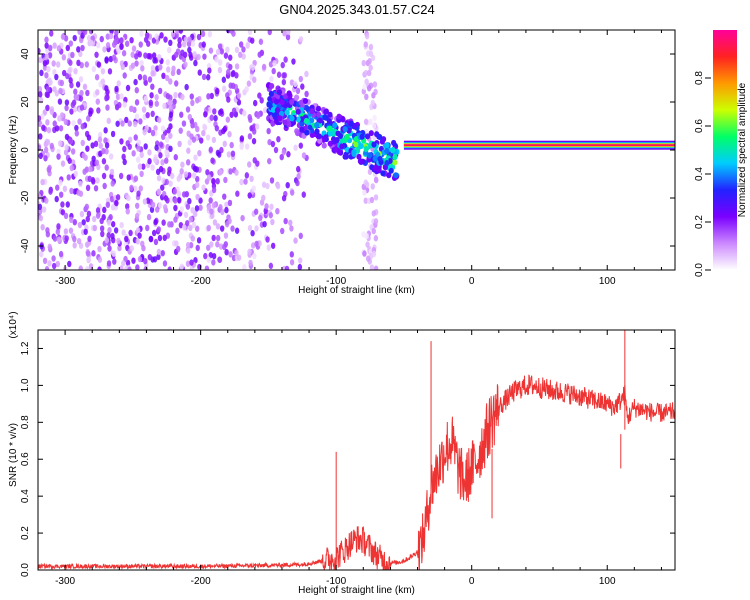 Image resolution: width=750 pixels, height=600 pixels. What do you see at coordinates (699, 78) in the screenshot?
I see `colorbar-tick-label: 0.8` at bounding box center [699, 78].